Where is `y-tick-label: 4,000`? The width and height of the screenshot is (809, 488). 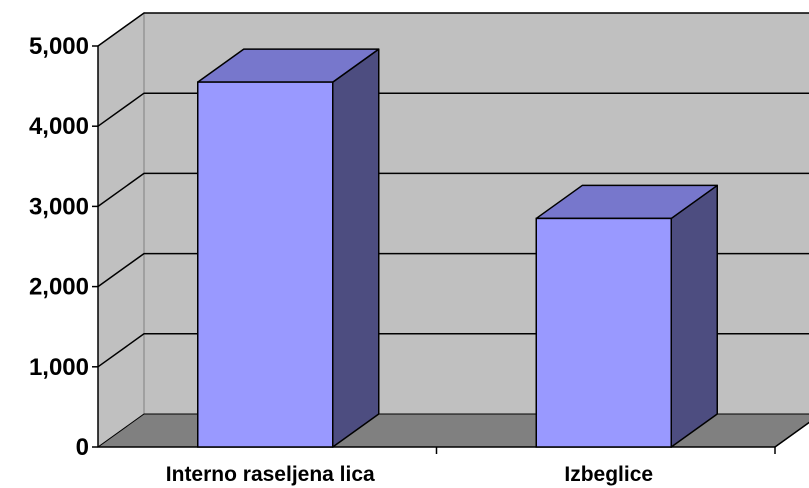
y-tick-label: 4,000 is located at coordinates (59, 126).